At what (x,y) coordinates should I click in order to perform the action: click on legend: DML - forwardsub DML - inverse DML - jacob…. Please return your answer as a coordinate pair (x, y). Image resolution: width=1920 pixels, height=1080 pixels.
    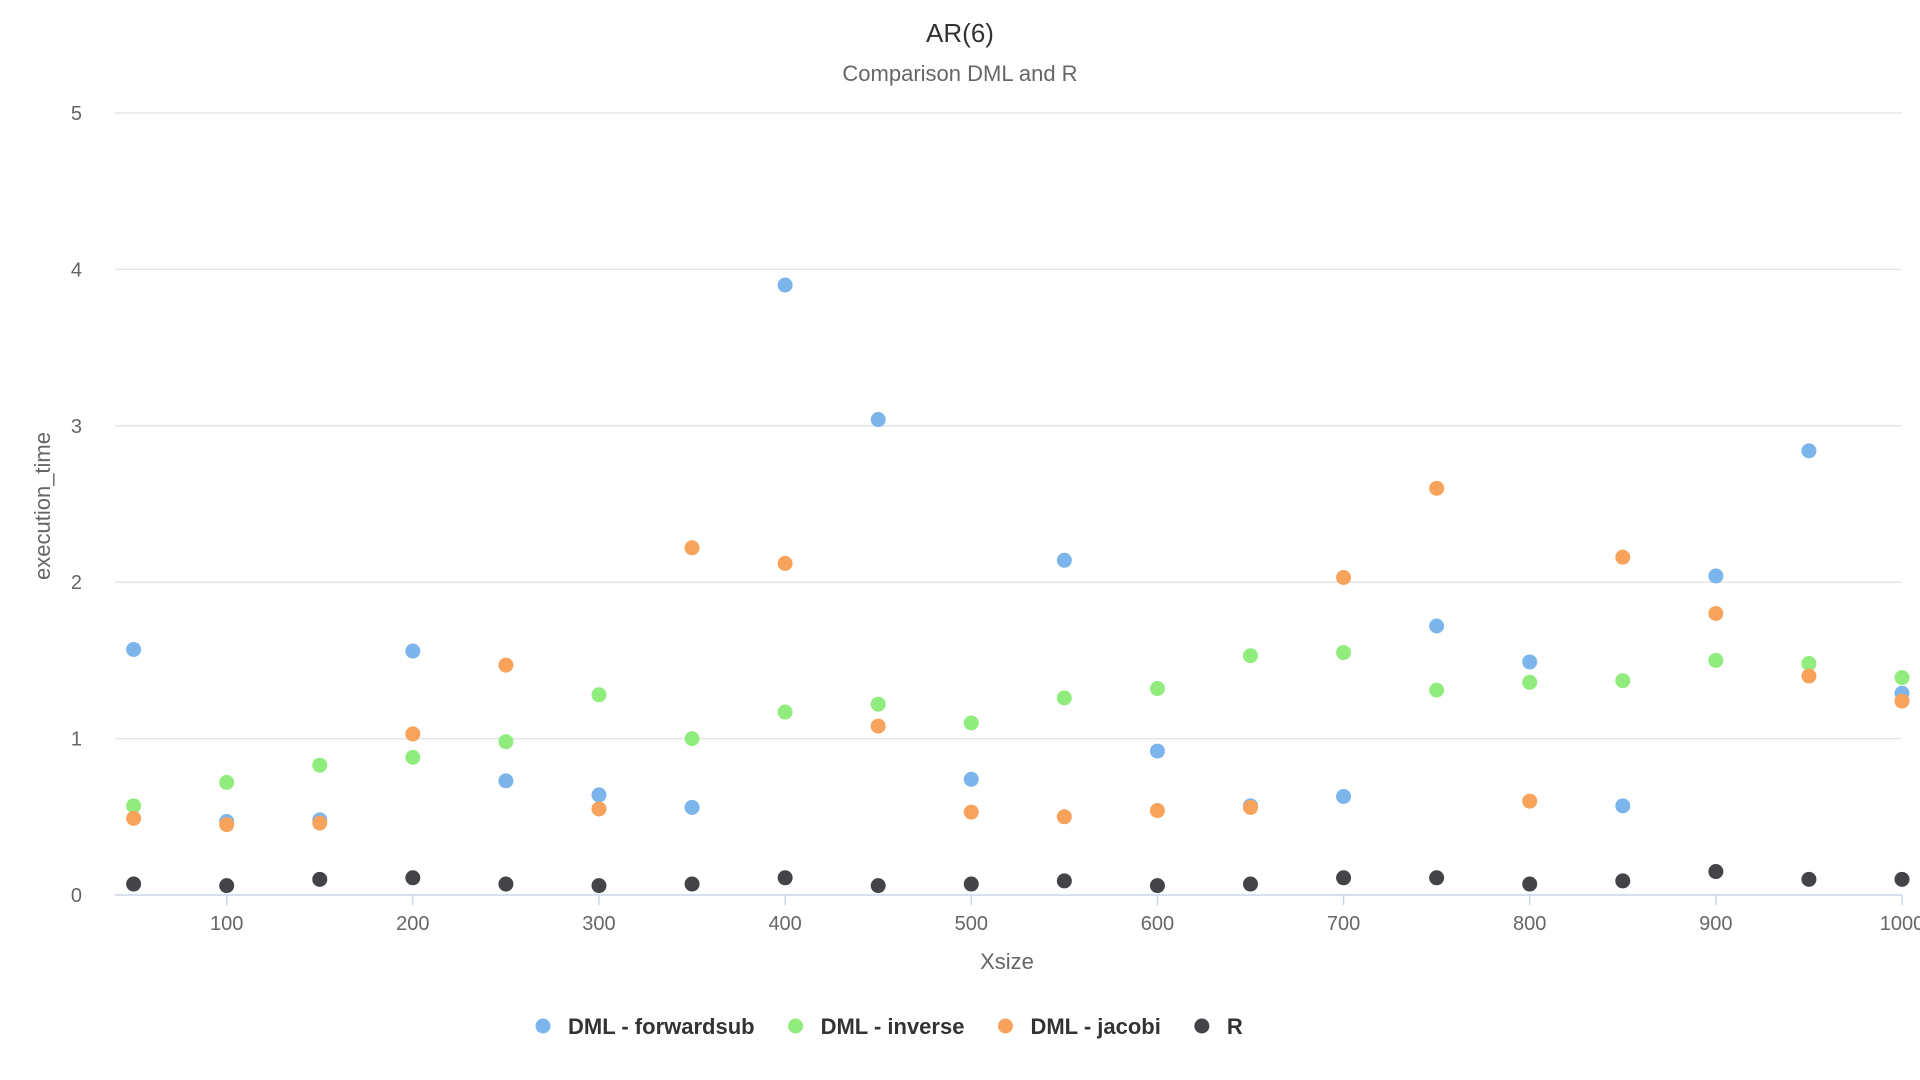
    Looking at the image, I should click on (889, 1026).